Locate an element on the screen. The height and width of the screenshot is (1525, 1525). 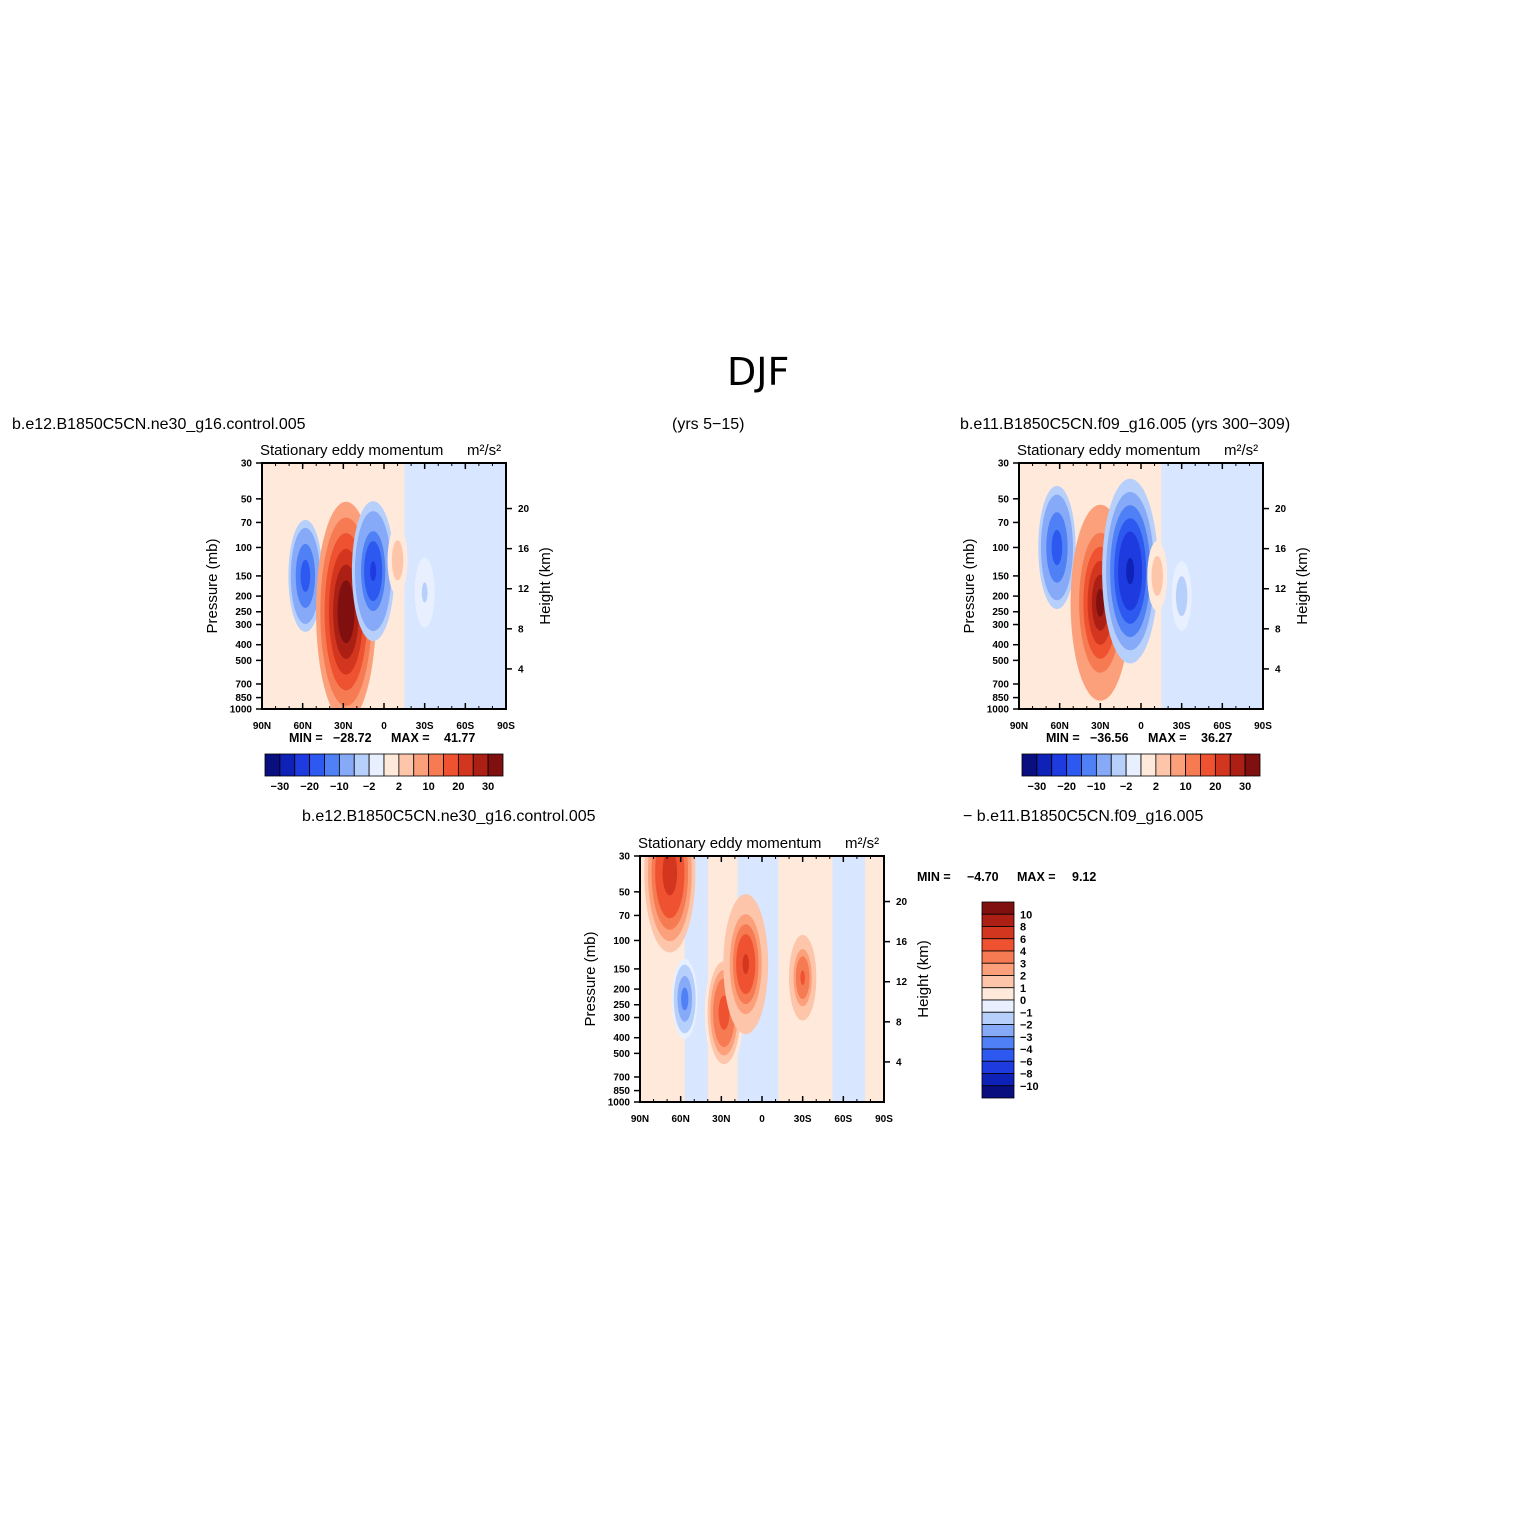
case-2-ytick-label: 150 is located at coordinates (1000, 576).